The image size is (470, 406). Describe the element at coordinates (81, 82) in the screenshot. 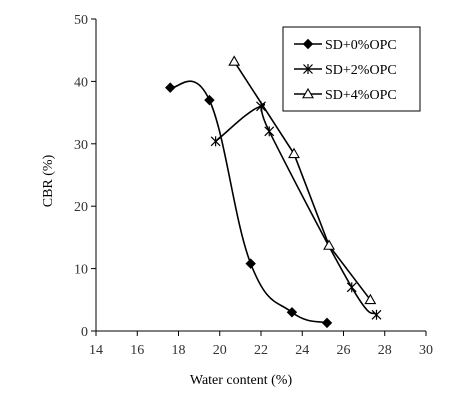

I see `y-tick-label-4: 40` at that location.